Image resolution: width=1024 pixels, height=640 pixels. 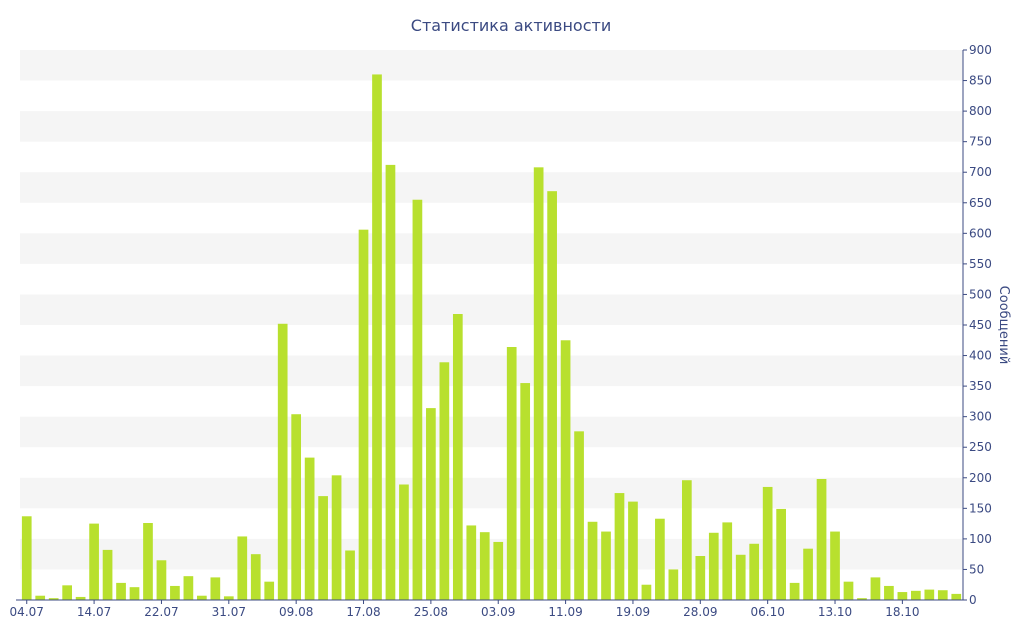 What do you see at coordinates (980, 386) in the screenshot?
I see `y-tick-label: 350` at bounding box center [980, 386].